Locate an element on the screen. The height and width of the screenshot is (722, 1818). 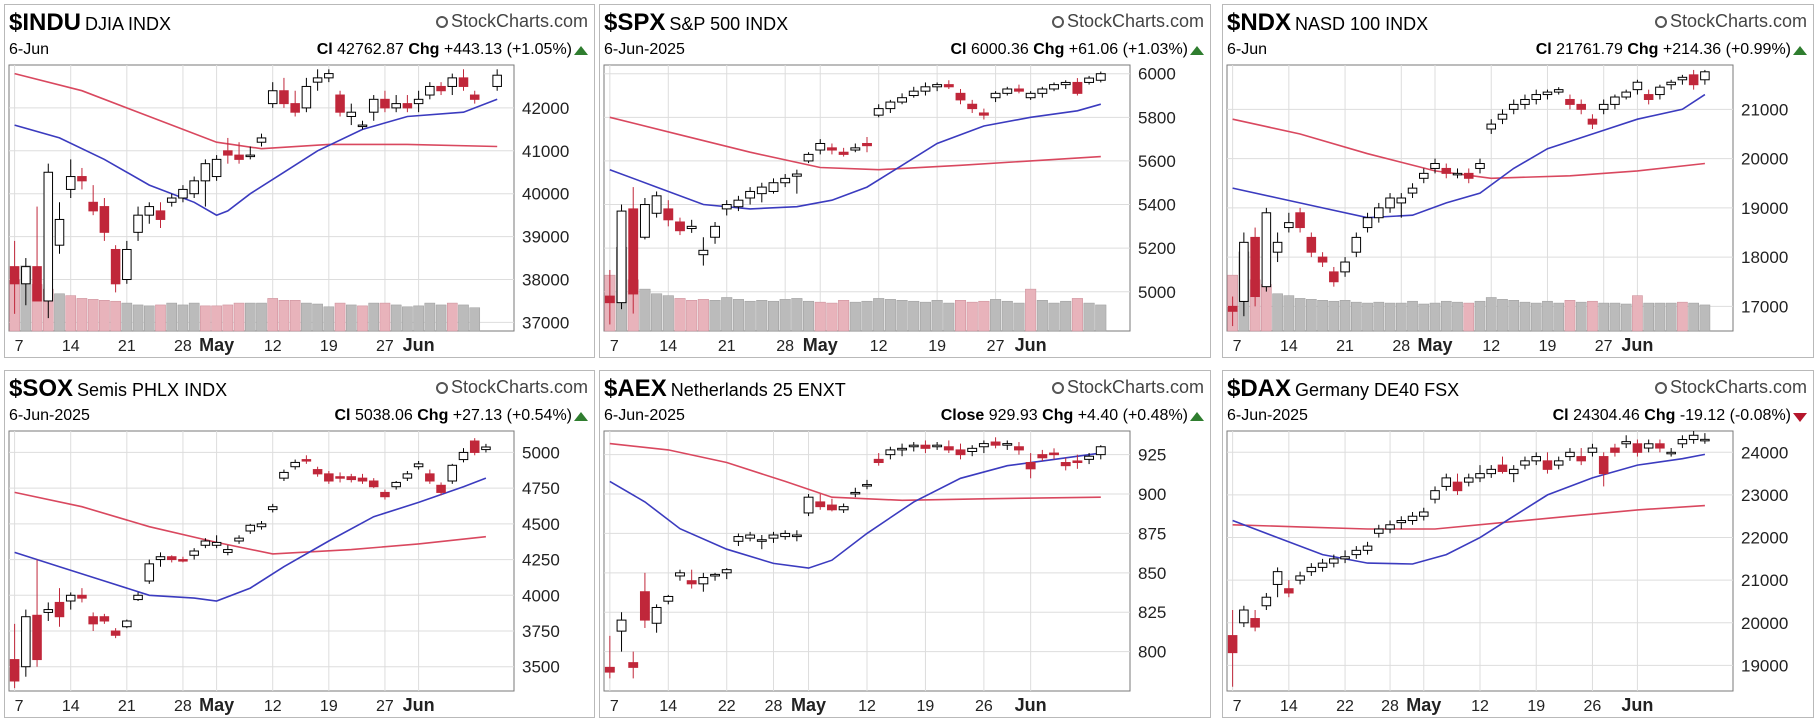
change-value: +443.13 (+1.05%) is located at coordinates (507, 49).